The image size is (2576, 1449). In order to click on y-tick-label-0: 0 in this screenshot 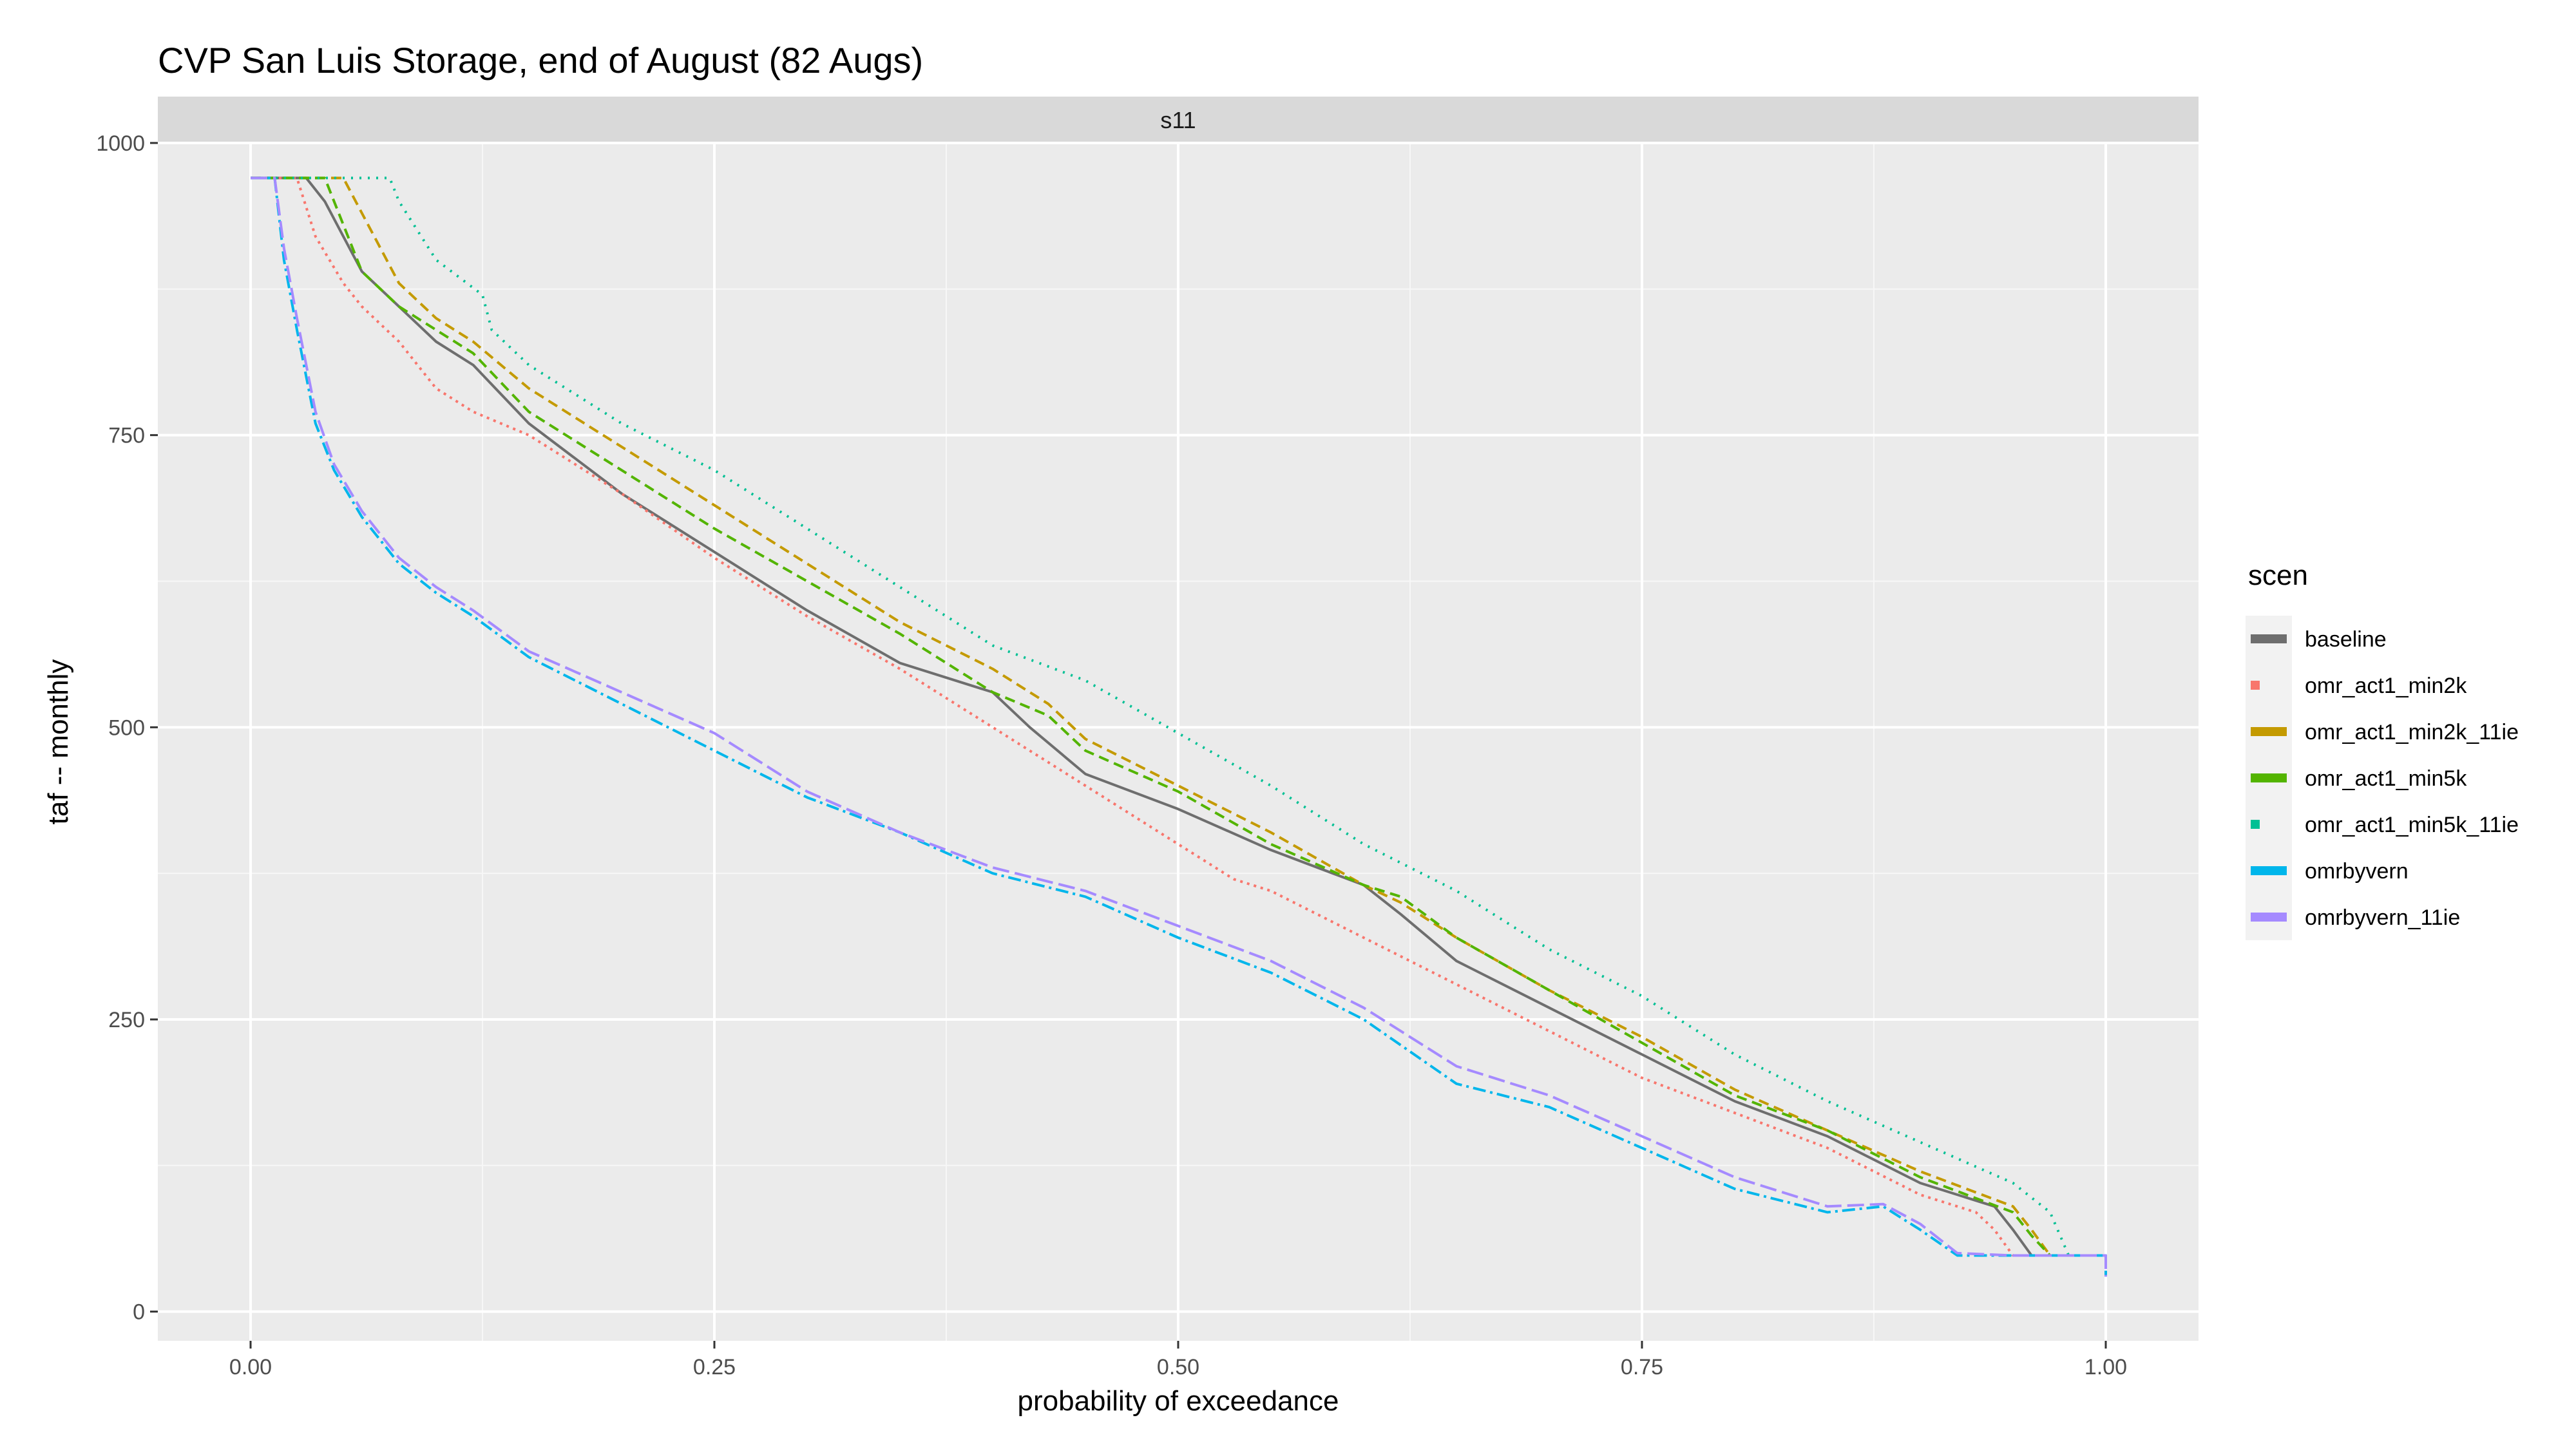, I will do `click(139, 1313)`.